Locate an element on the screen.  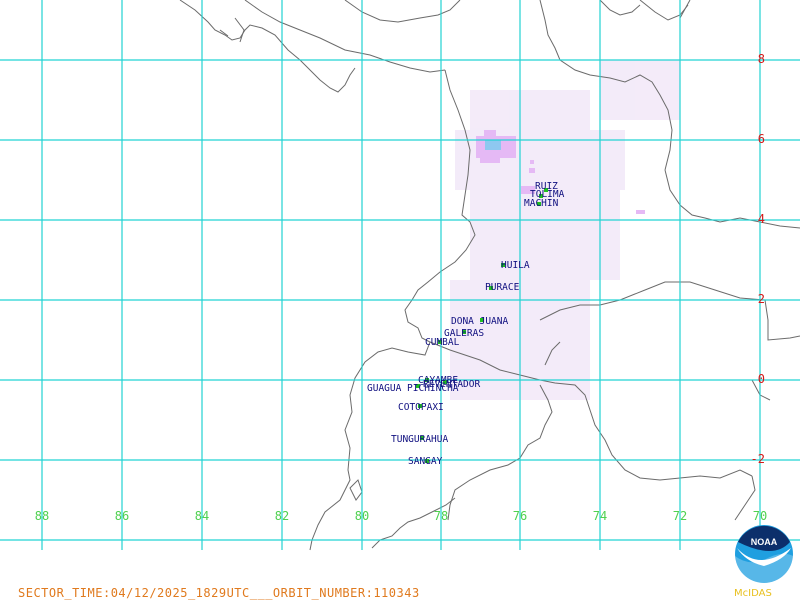
longitude-label: 88 is located at coordinates (42, 516).